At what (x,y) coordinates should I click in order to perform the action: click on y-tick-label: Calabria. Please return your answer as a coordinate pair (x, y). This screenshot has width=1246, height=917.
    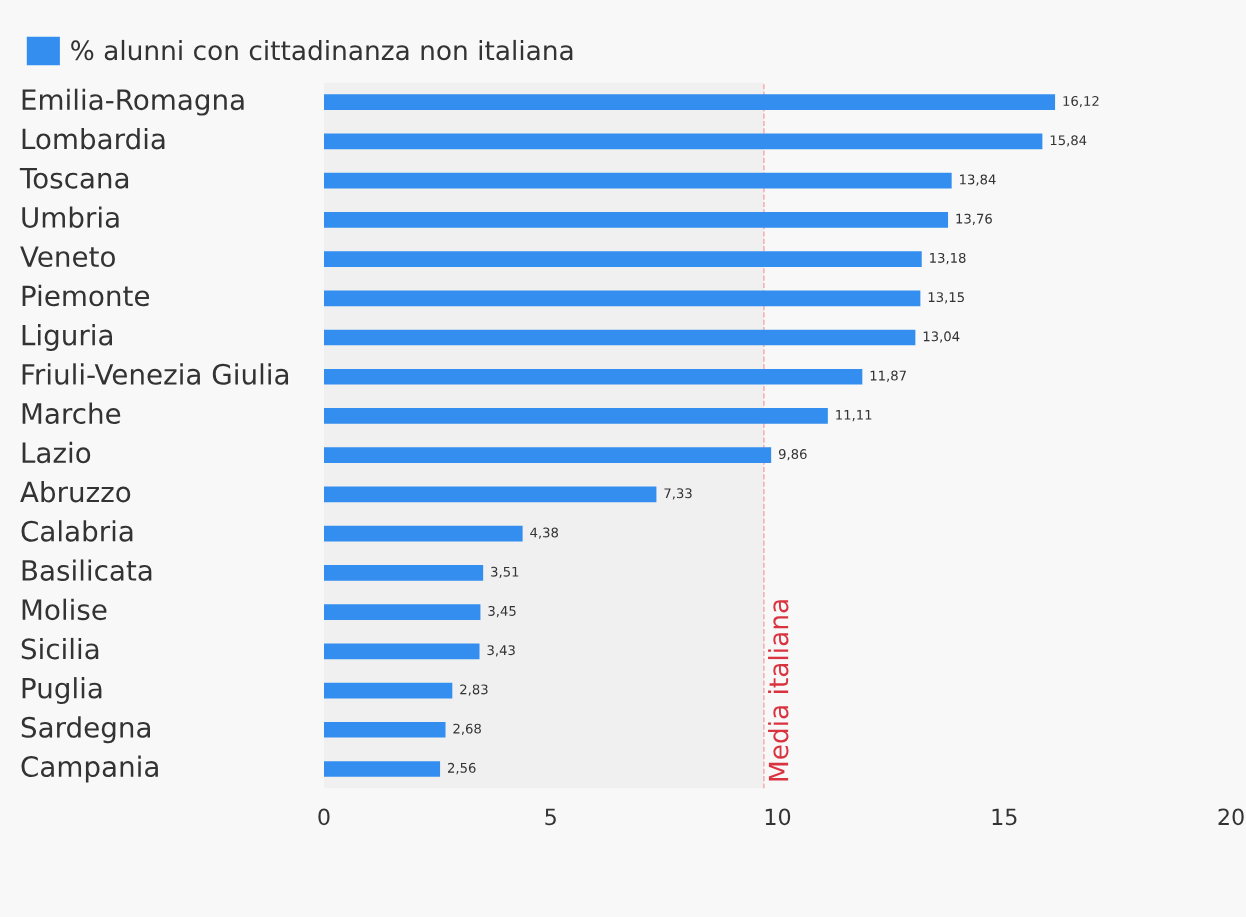
    Looking at the image, I should click on (77, 531).